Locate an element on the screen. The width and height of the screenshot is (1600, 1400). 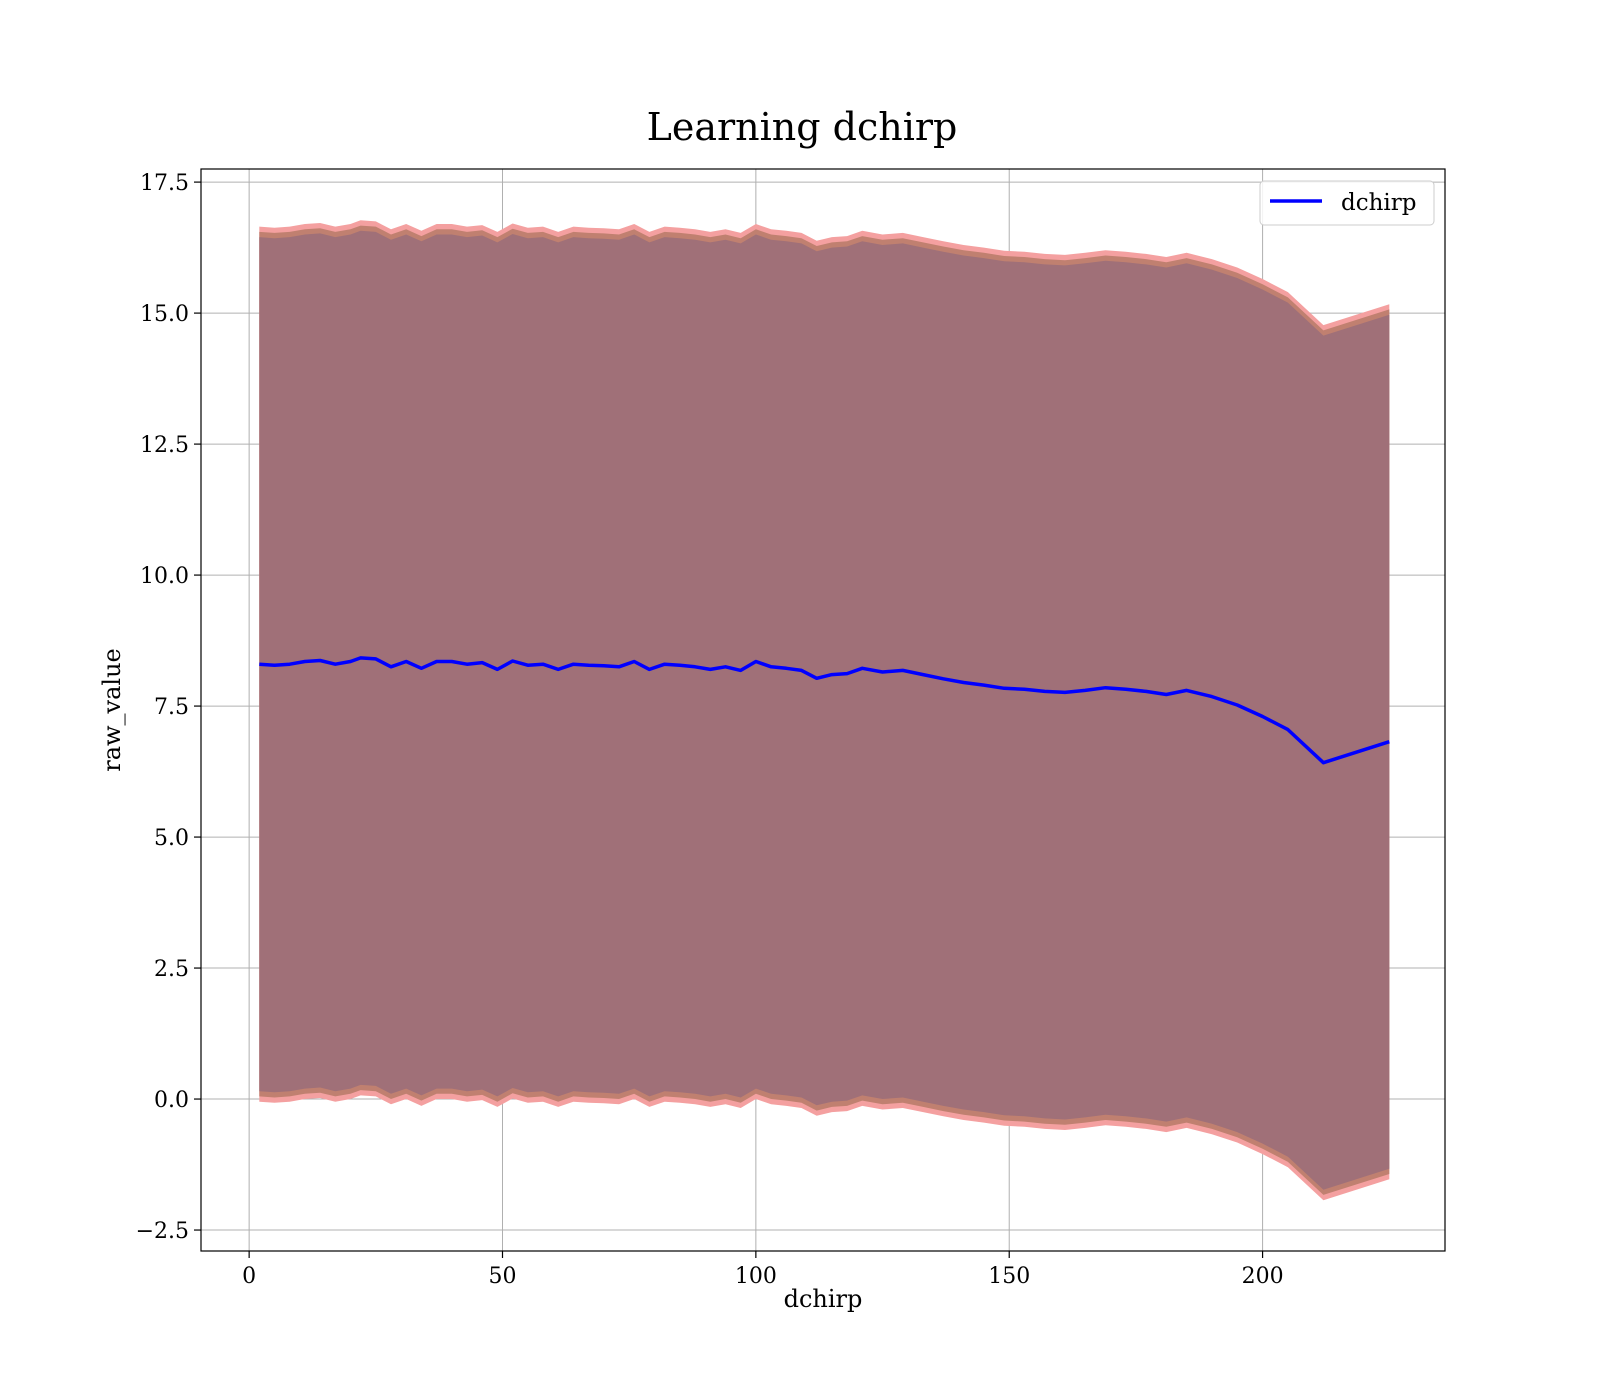
legend: dchirp is located at coordinates (1347, 203).